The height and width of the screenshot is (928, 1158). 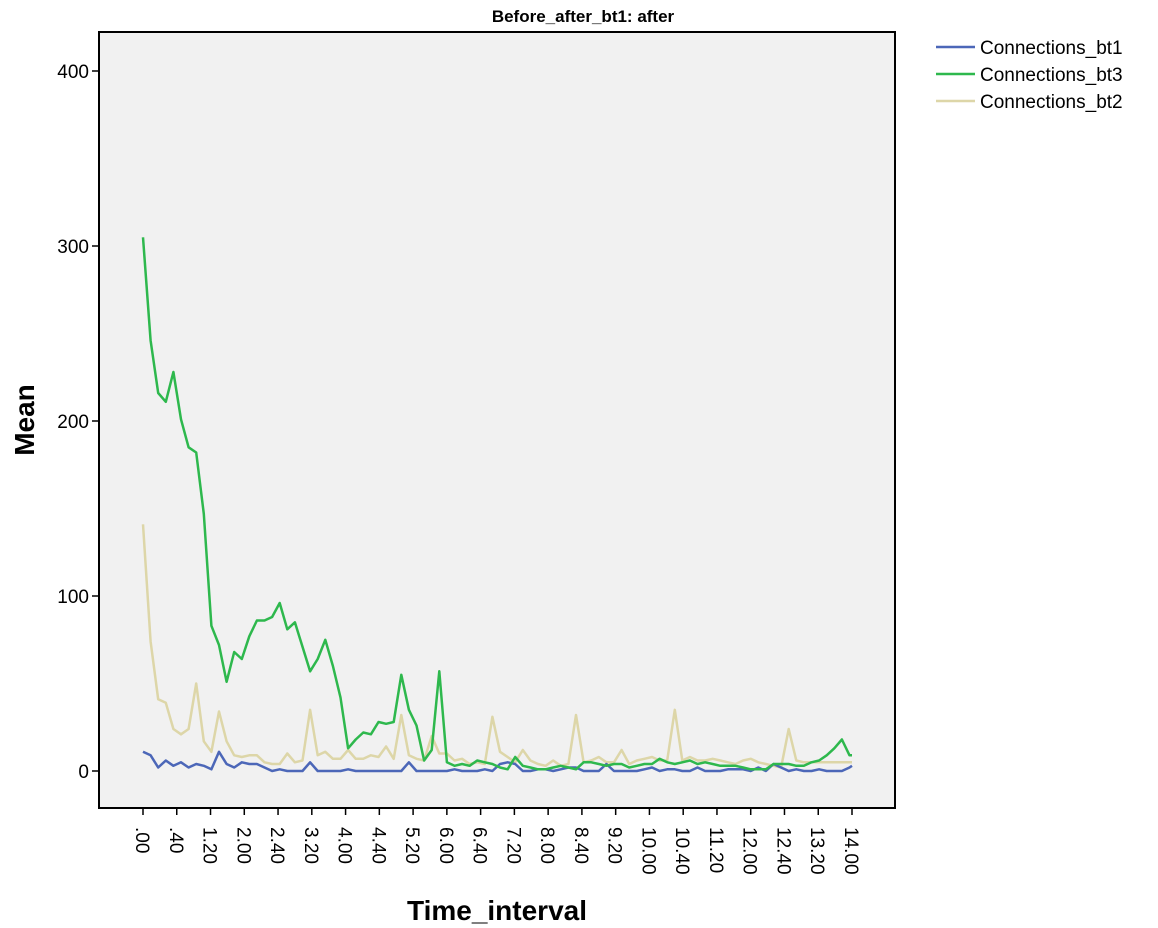 I want to click on x-tick-label: 4.00, so click(x=344, y=845).